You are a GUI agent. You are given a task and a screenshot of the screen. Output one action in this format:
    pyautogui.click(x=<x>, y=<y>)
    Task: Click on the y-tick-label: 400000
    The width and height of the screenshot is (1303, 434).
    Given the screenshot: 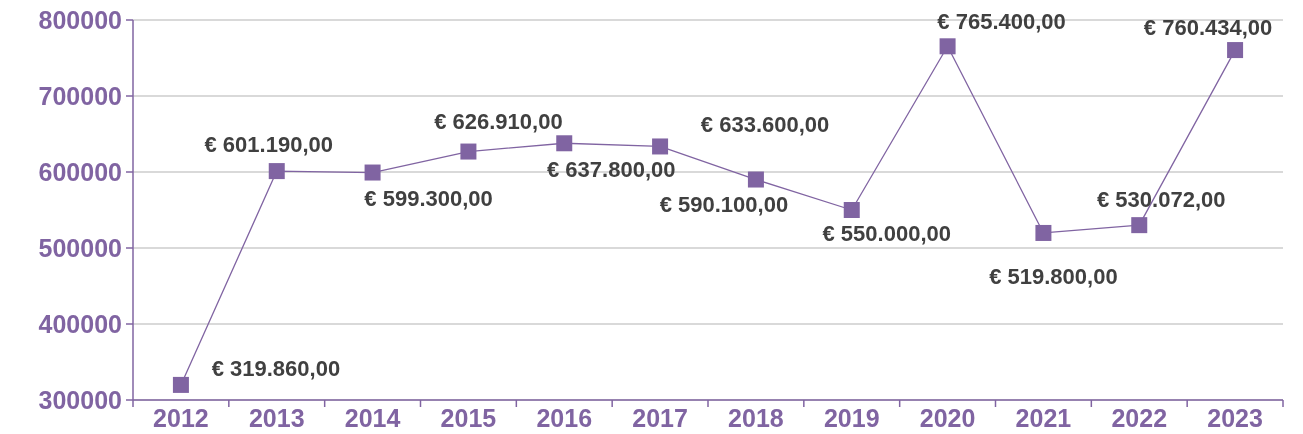 What is the action you would take?
    pyautogui.click(x=80, y=323)
    